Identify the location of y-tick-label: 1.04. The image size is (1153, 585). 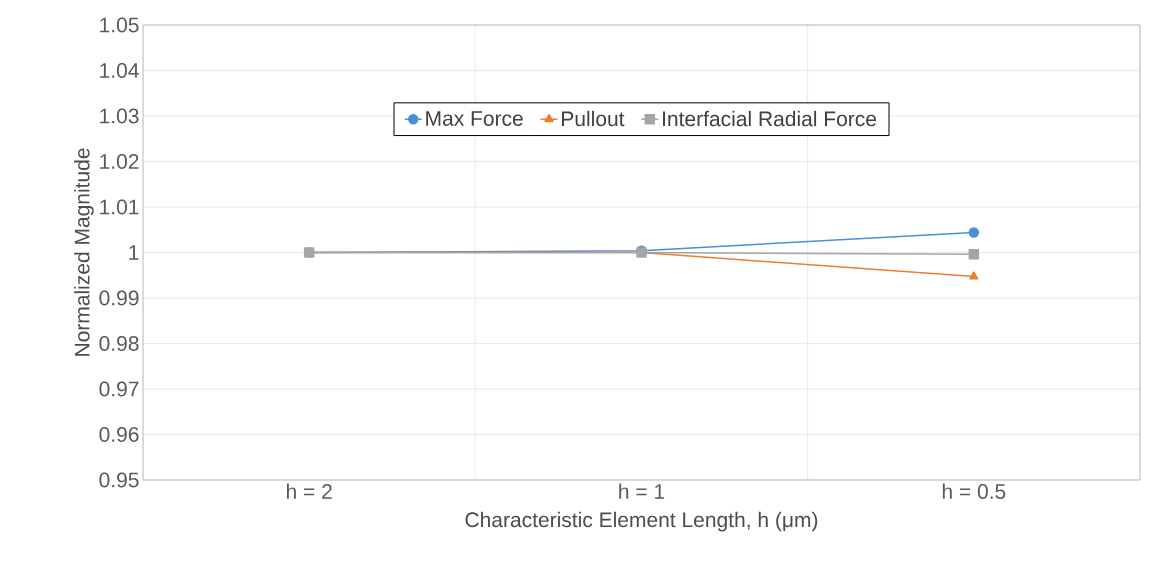
(119, 70).